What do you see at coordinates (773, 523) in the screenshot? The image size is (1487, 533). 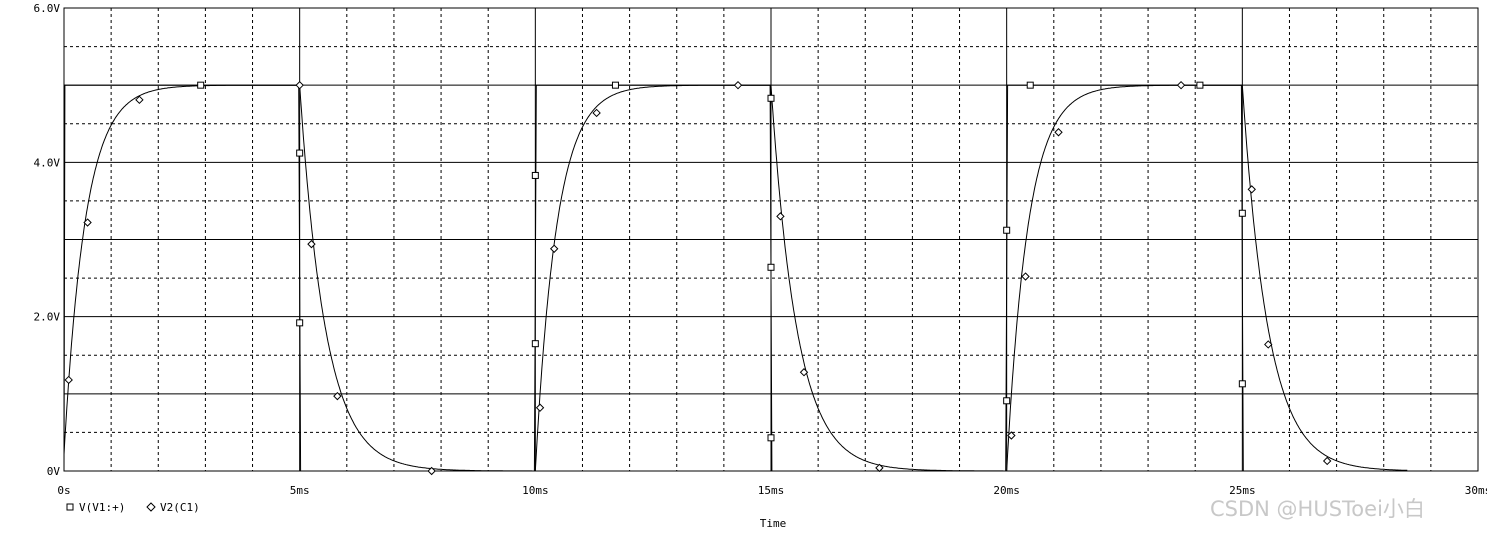 I see `x-axis-label: Time` at bounding box center [773, 523].